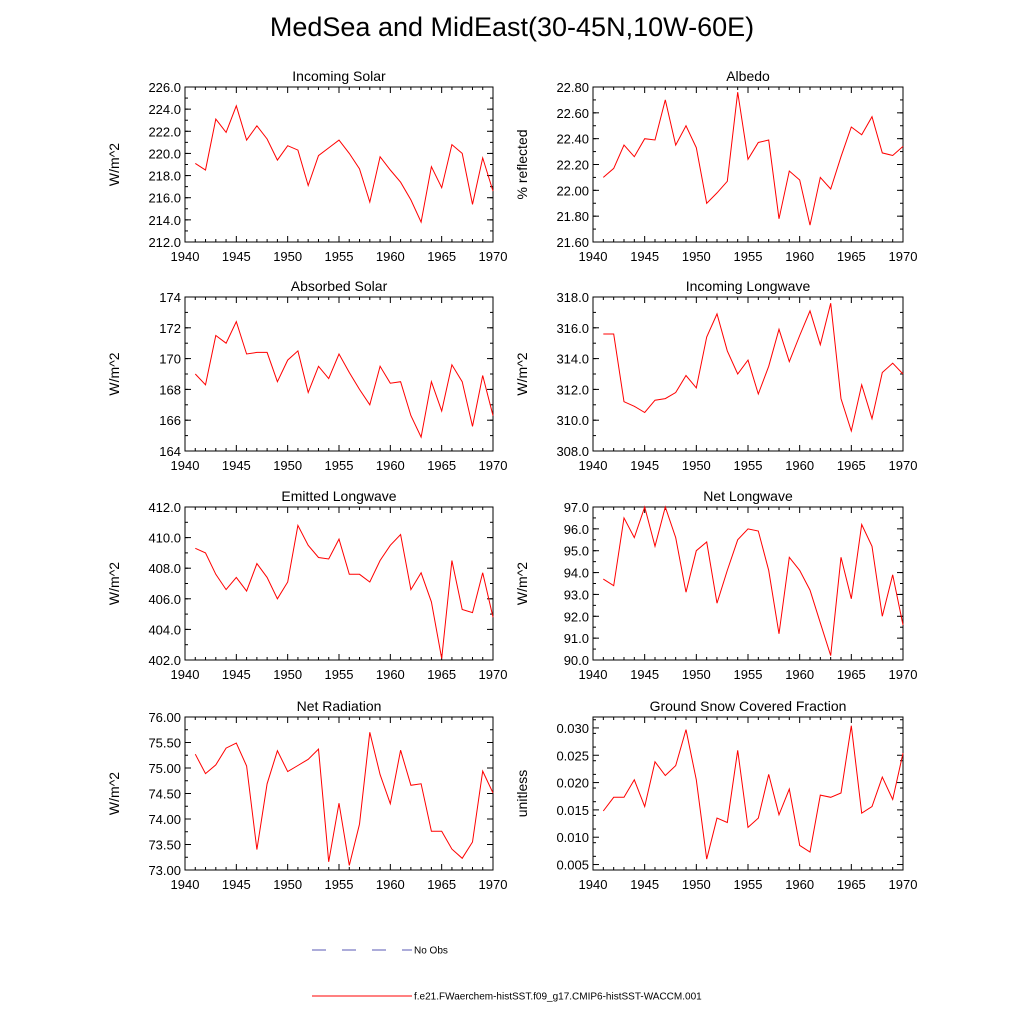 Image resolution: width=1024 pixels, height=1024 pixels. What do you see at coordinates (748, 496) in the screenshot?
I see `panel-title: Net Longwave` at bounding box center [748, 496].